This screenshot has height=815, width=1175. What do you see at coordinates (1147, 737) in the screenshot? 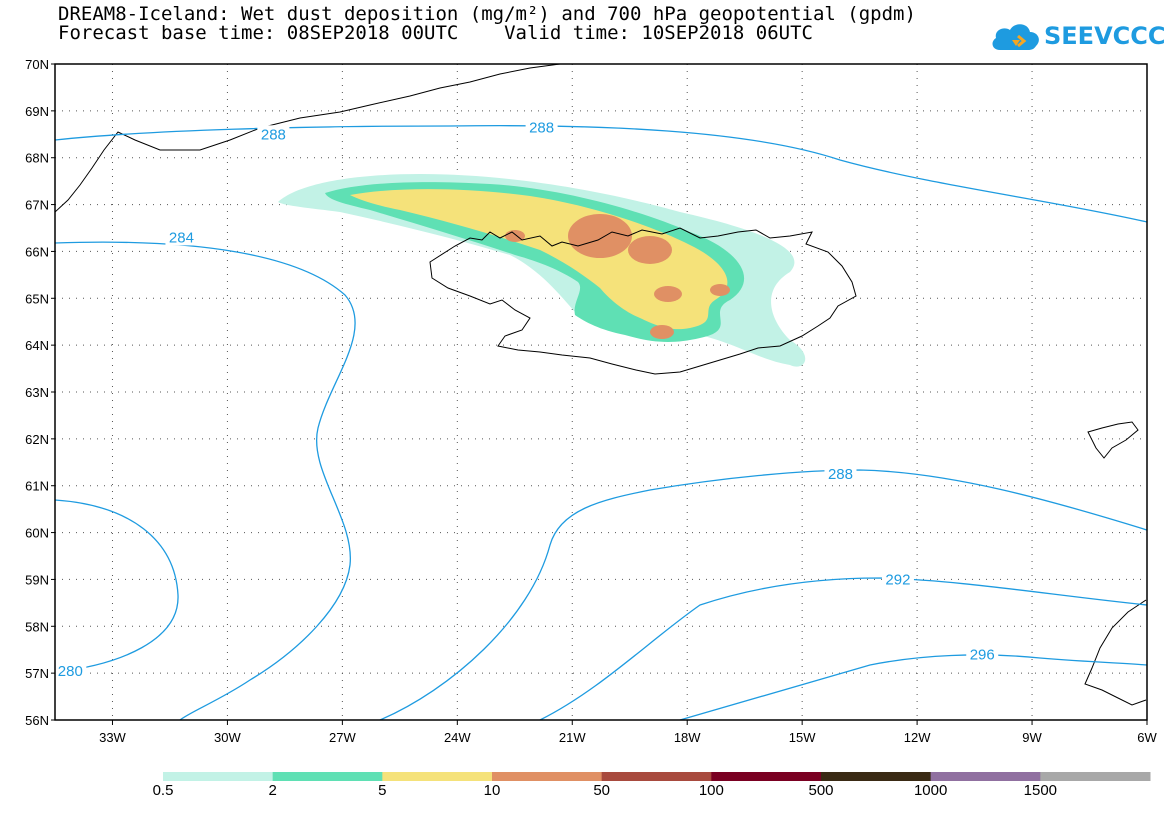
I see `lon-label: 6W` at bounding box center [1147, 737].